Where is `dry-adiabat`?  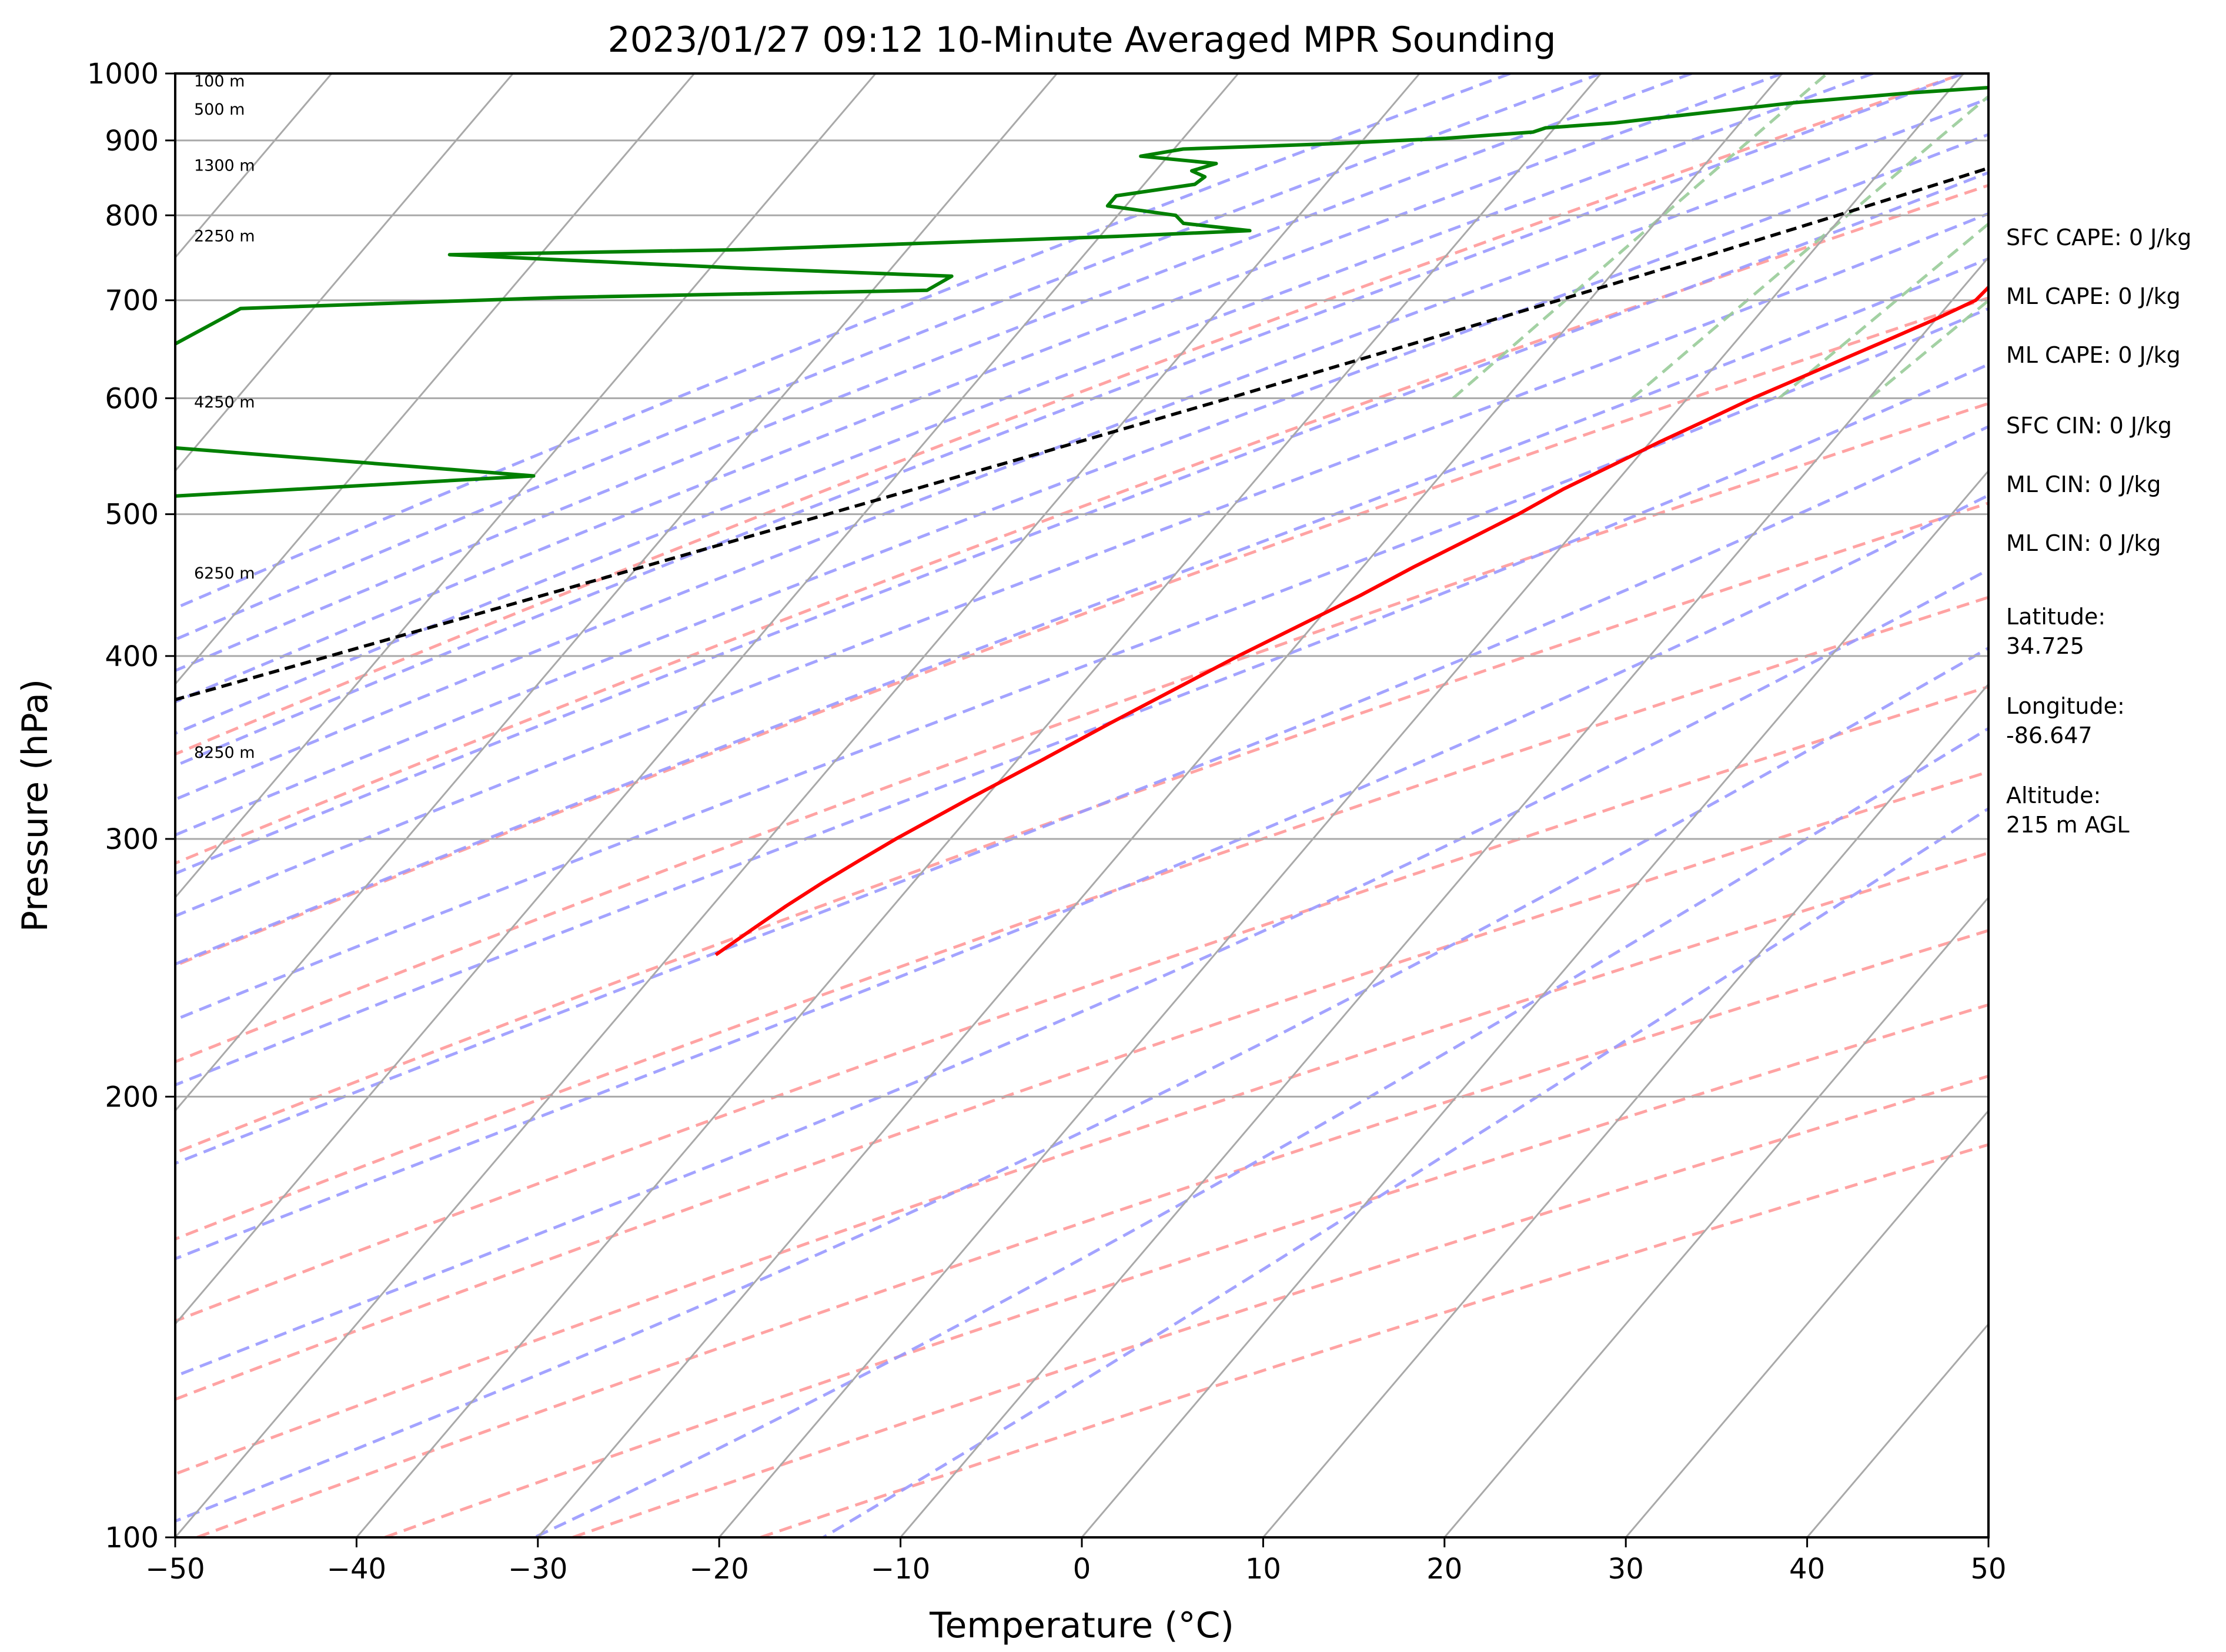
dry-adiabat is located at coordinates (1374, 1340).